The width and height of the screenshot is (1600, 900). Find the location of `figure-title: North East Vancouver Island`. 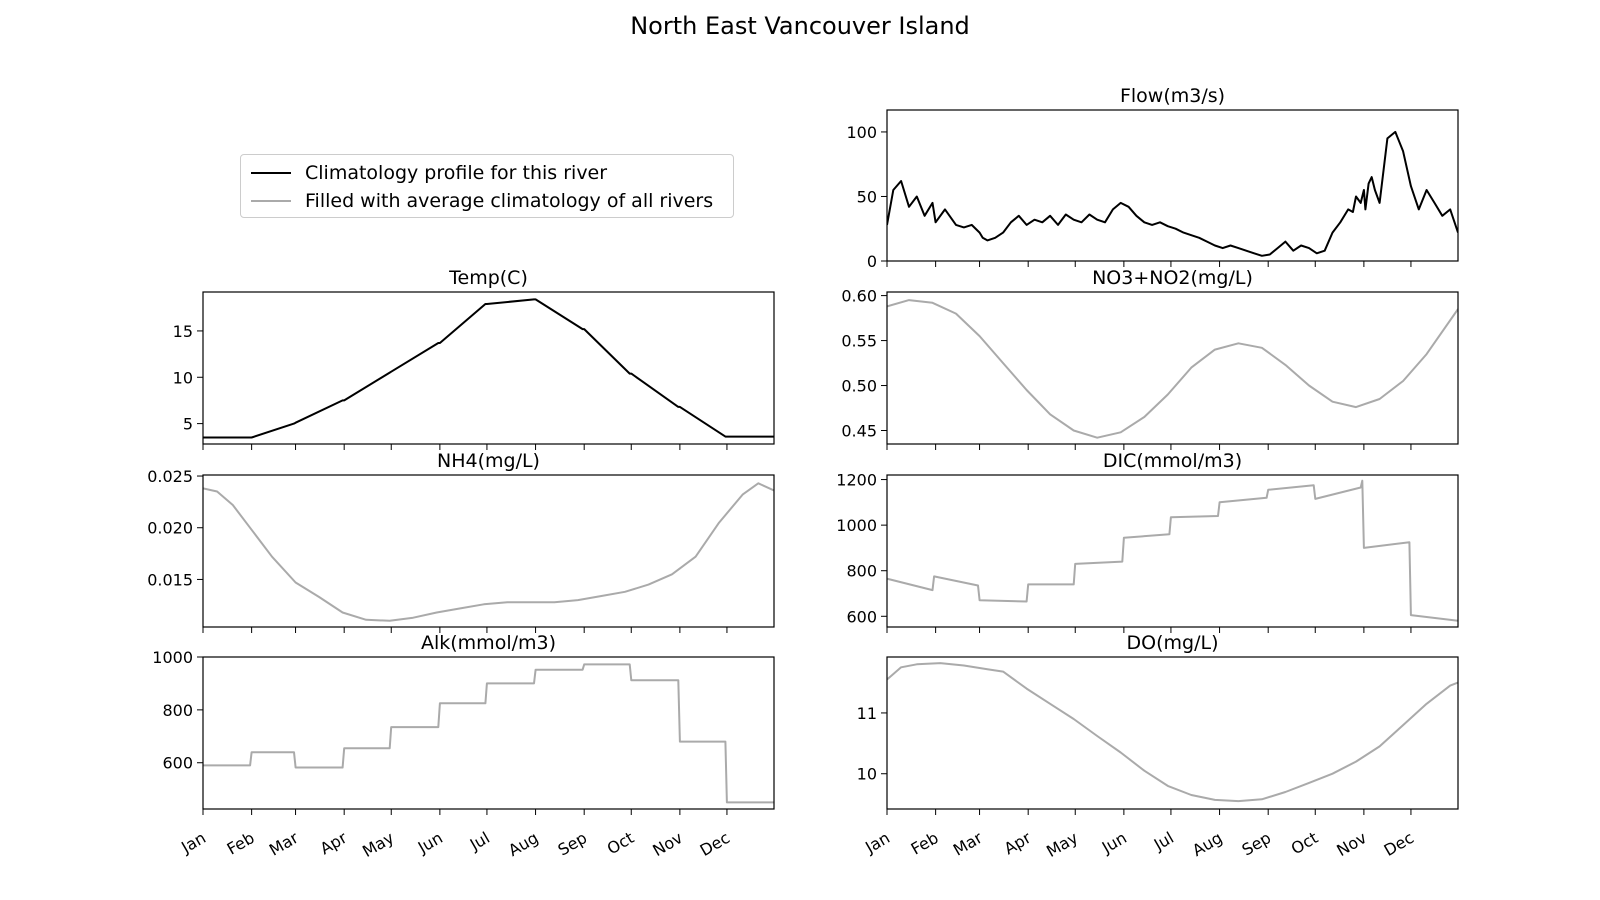

figure-title: North East Vancouver Island is located at coordinates (800, 26).